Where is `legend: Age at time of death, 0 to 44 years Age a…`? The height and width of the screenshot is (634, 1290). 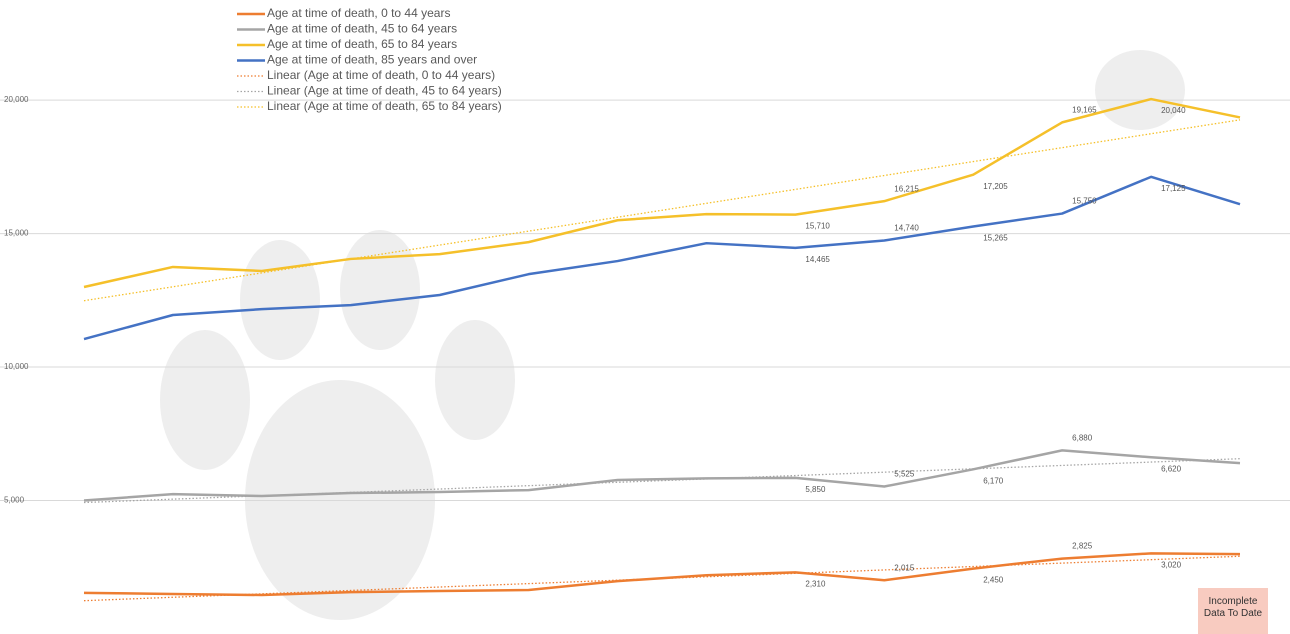 legend: Age at time of death, 0 to 44 years Age a… is located at coordinates (369, 59).